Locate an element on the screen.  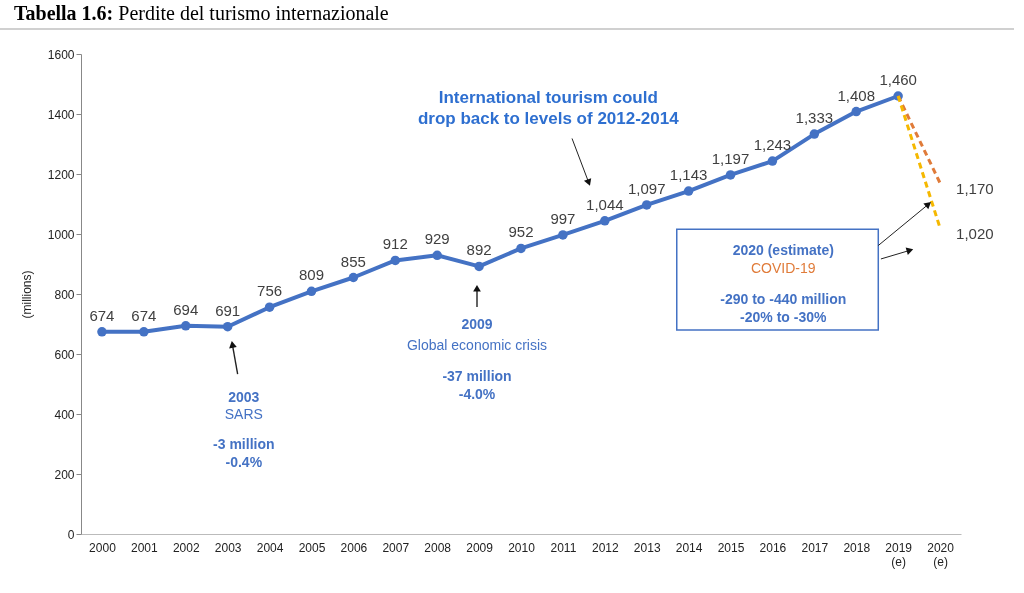
x-tick-label: 2013 is located at coordinates (647, 547).